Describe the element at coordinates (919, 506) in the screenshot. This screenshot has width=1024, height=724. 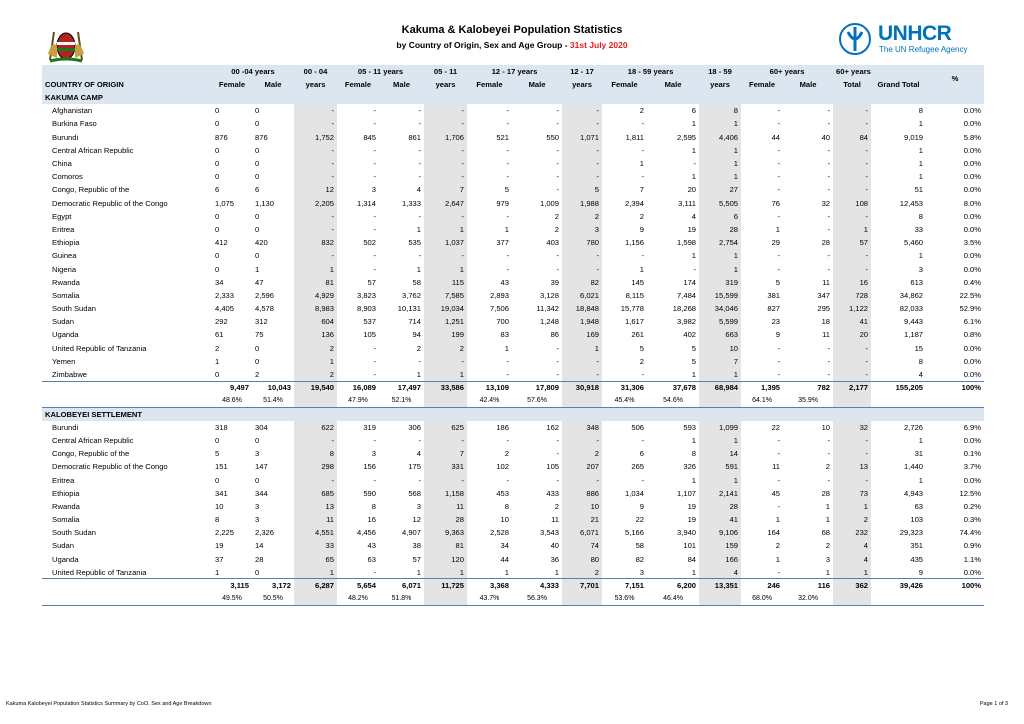
I see `cell: 63` at that location.